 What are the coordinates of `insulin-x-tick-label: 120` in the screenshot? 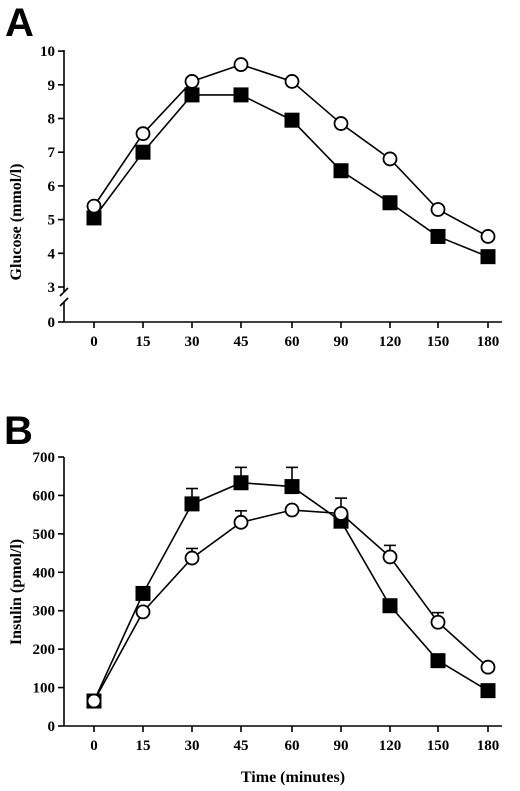 It's located at (390, 746).